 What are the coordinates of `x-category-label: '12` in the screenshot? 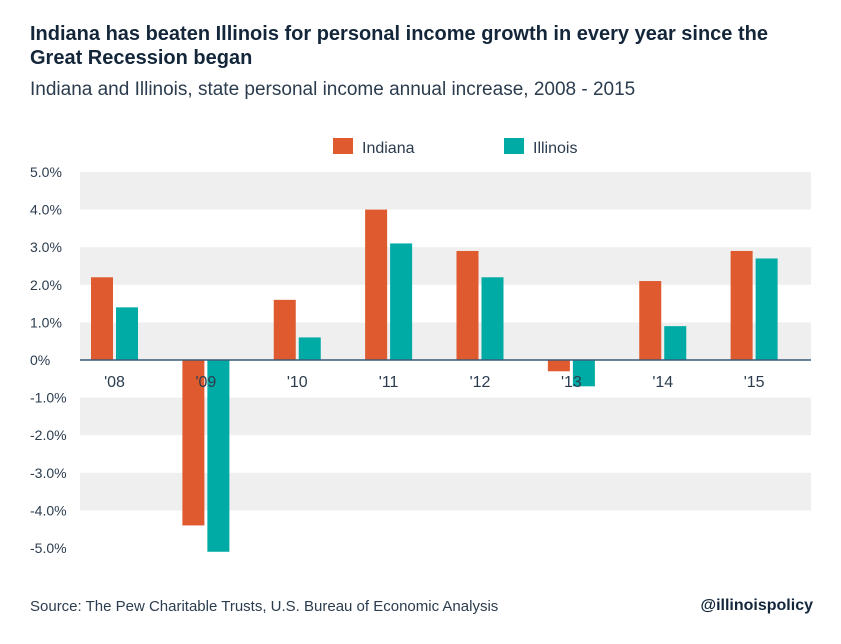 It's located at (480, 382).